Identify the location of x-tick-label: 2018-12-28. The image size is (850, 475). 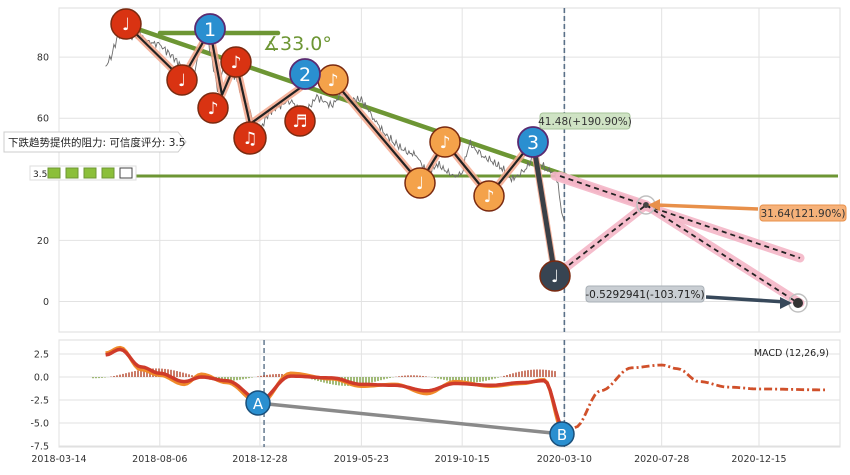
(259, 459).